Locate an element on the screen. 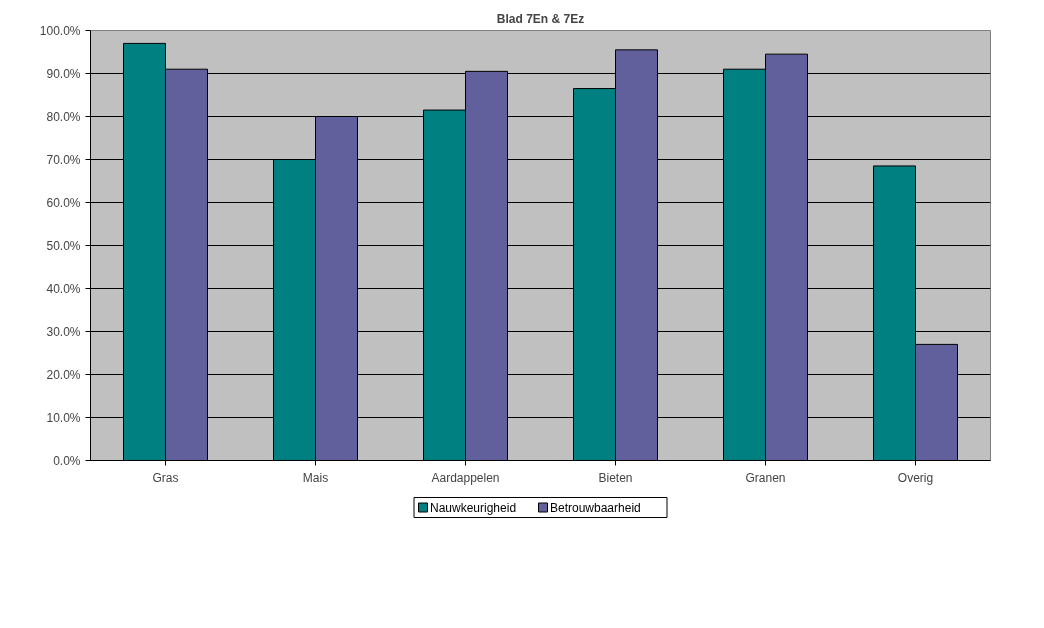 The width and height of the screenshot is (1044, 628). x-tick-label: Granen is located at coordinates (765, 477).